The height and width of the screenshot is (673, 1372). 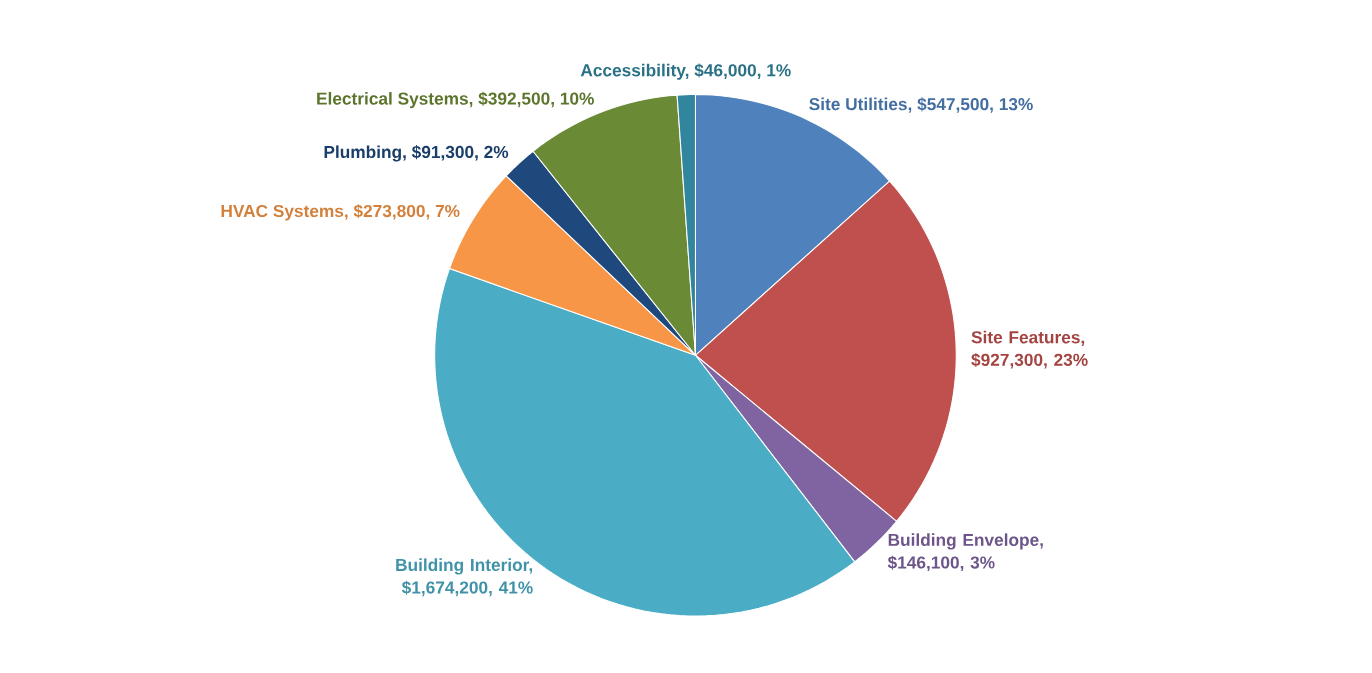 I want to click on slice-label: Site Features, $927,300, 23%, so click(x=1029, y=349).